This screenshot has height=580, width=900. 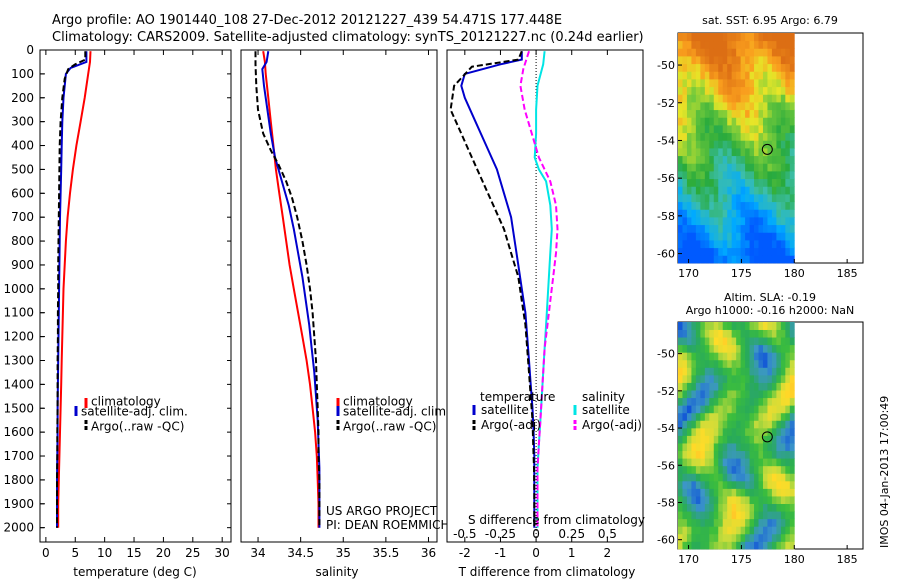 I want to click on y-tick-label: 200, so click(x=22, y=98).